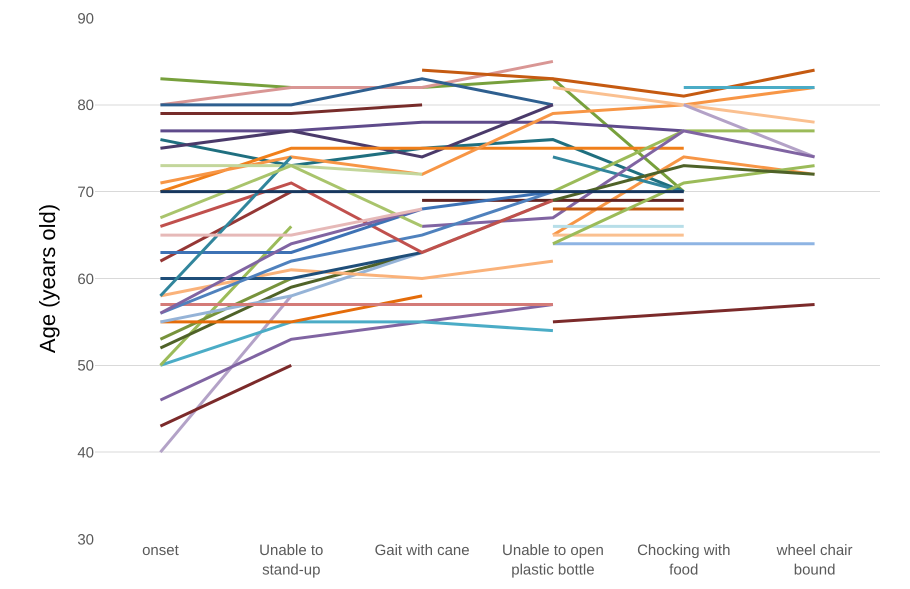 The height and width of the screenshot is (589, 910). Describe the element at coordinates (85, 19) in the screenshot. I see `y-tick-label: 90` at that location.